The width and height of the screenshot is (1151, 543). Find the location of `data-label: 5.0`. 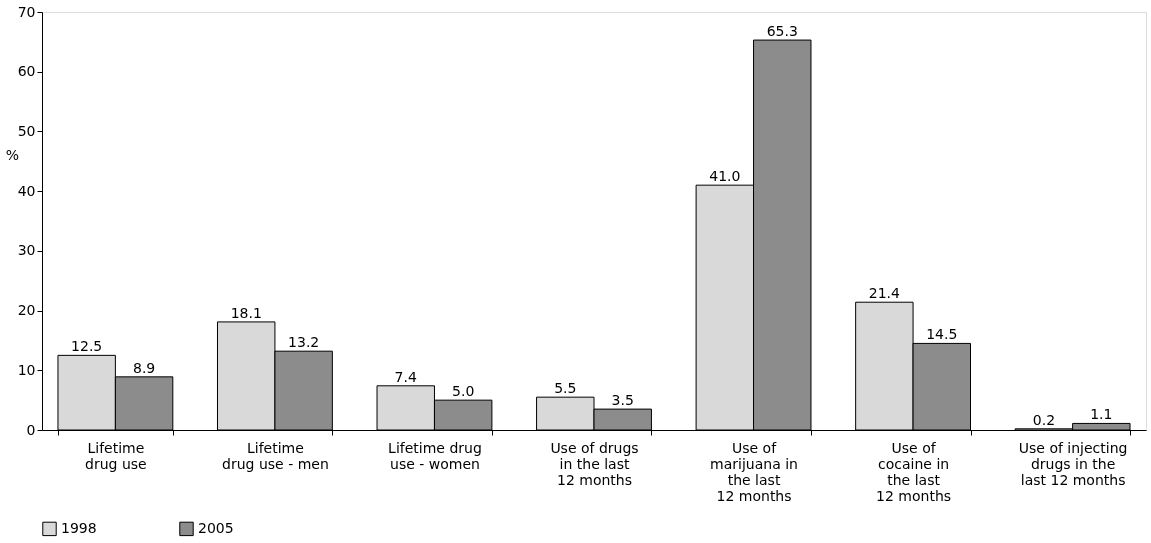

data-label: 5.0 is located at coordinates (463, 391).